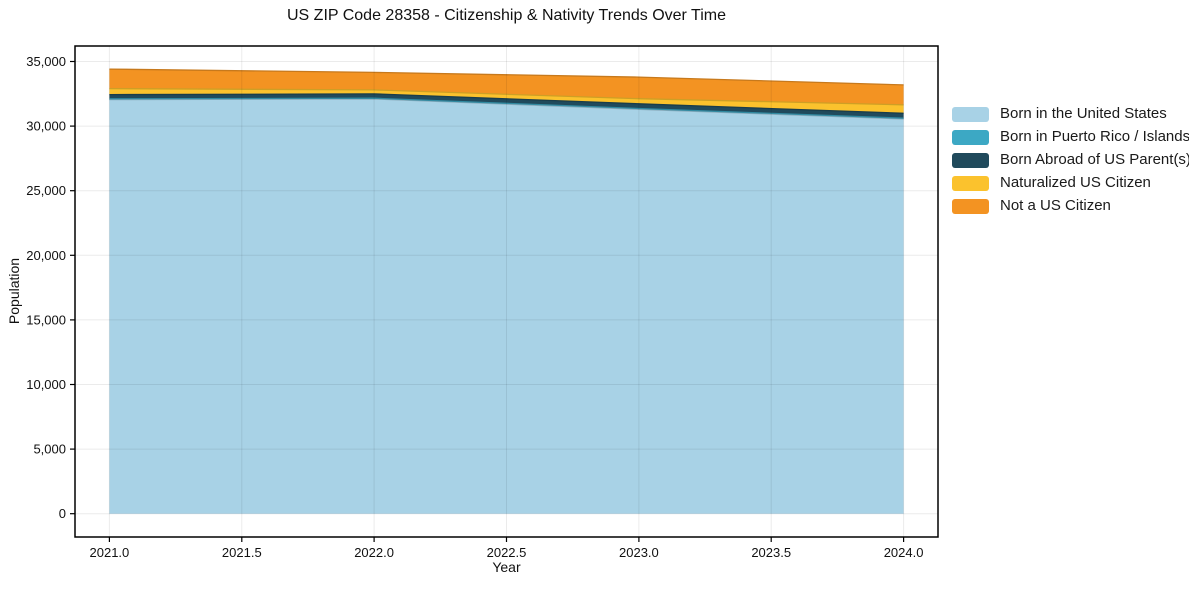 Image resolution: width=1189 pixels, height=590 pixels. I want to click on y-tick-label: 25,000, so click(46, 190).